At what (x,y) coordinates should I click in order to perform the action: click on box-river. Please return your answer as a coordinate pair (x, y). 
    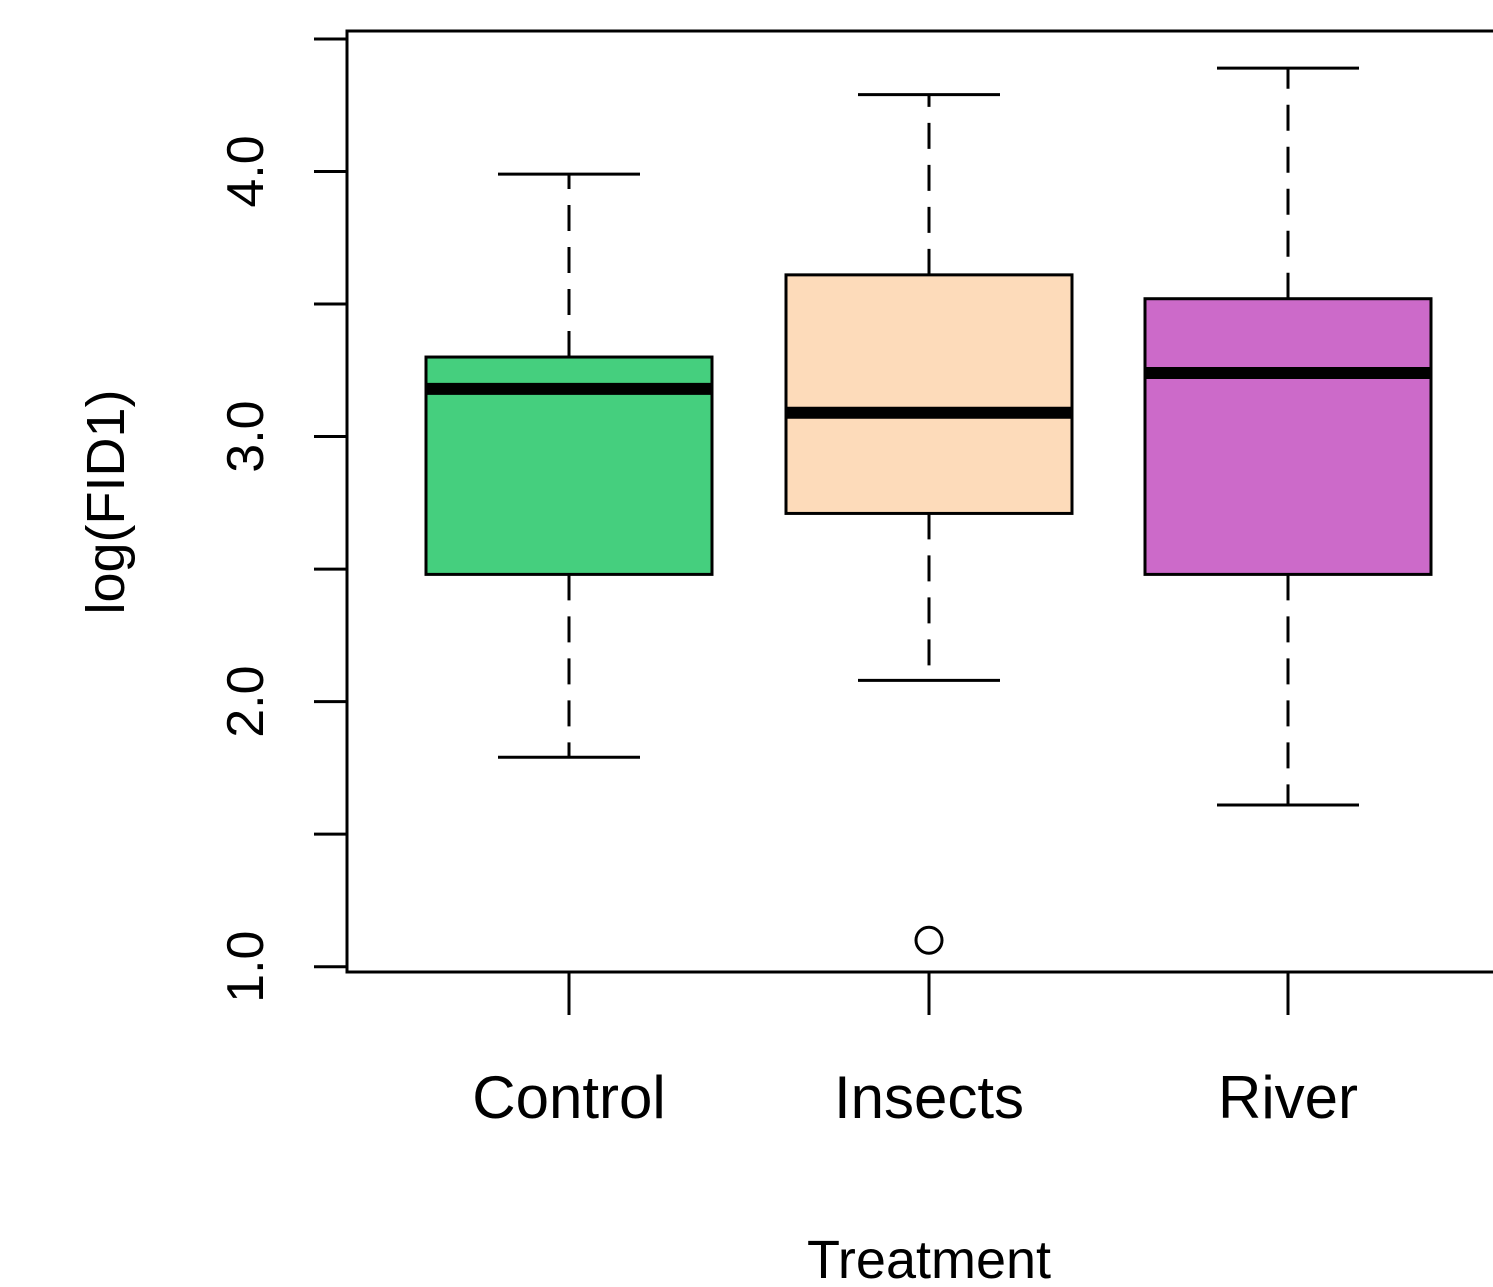
    Looking at the image, I should click on (1288, 436).